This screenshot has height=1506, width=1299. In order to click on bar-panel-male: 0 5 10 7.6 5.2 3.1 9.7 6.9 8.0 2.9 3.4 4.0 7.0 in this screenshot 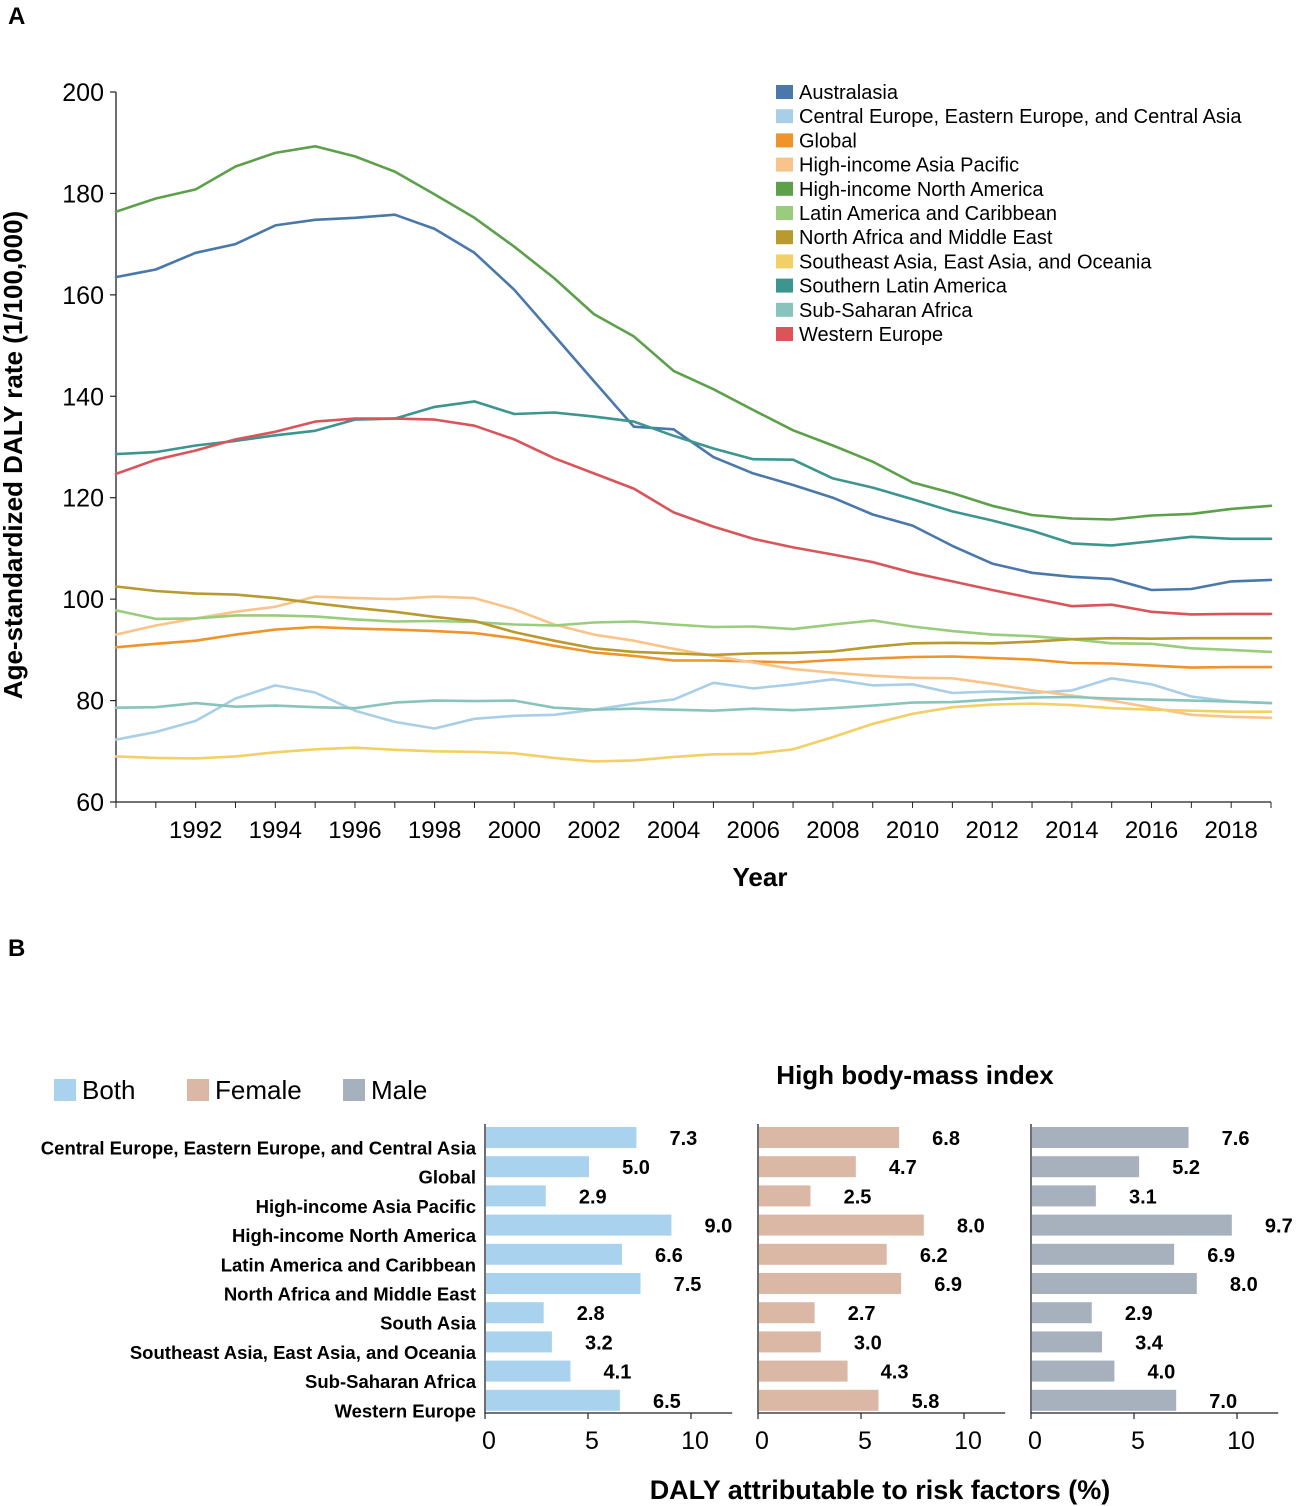, I will do `click(1160, 1289)`.